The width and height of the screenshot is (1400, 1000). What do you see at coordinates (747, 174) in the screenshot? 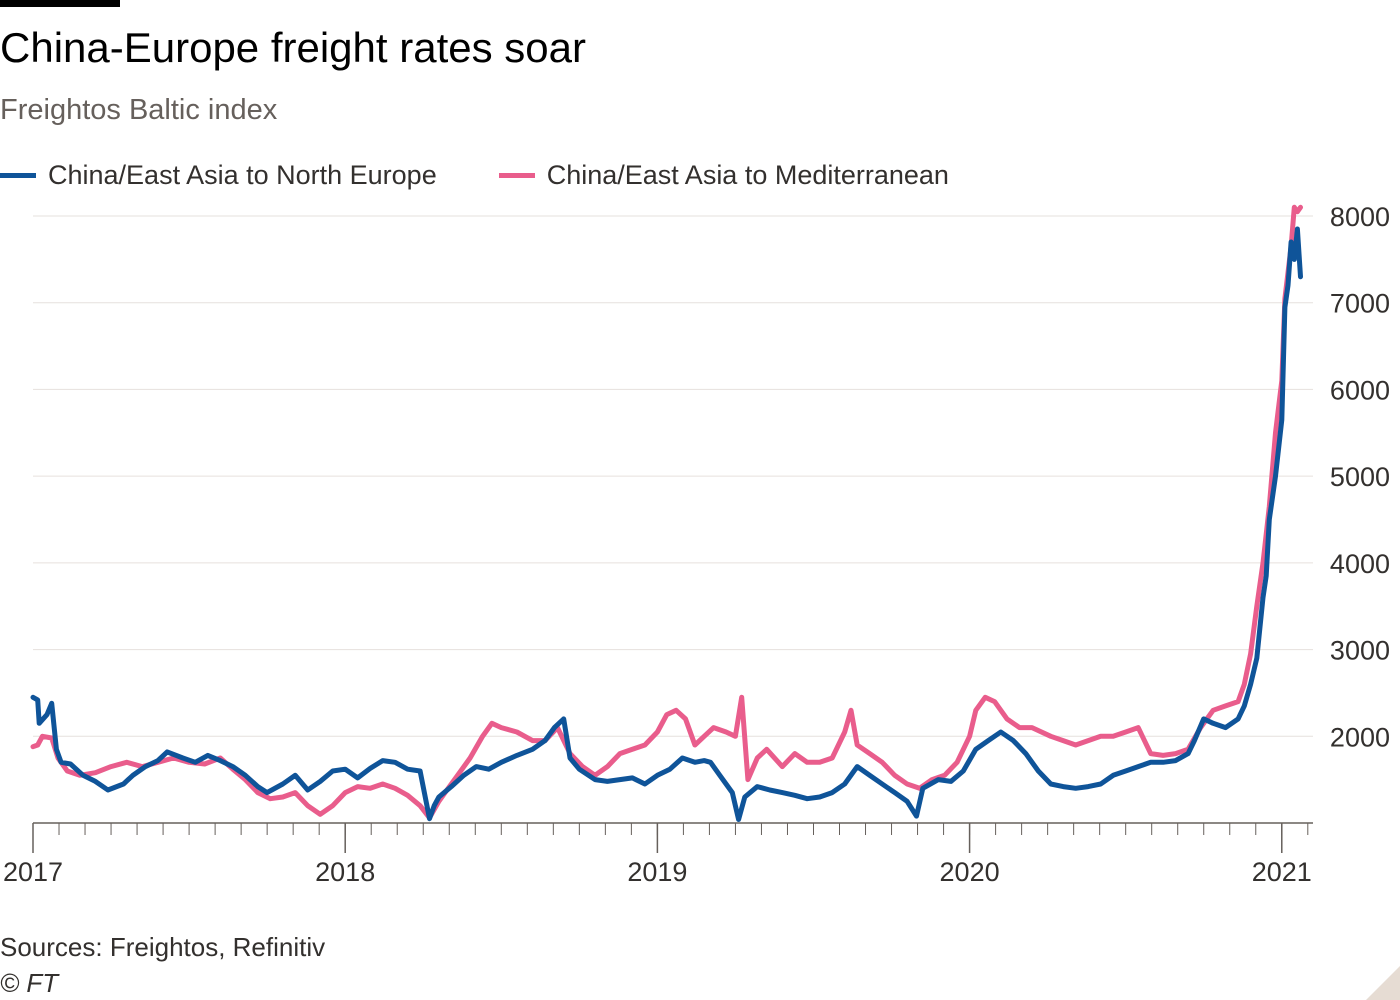
I see `legend-label-mediterranean: China/East Asia to Mediterranean` at bounding box center [747, 174].